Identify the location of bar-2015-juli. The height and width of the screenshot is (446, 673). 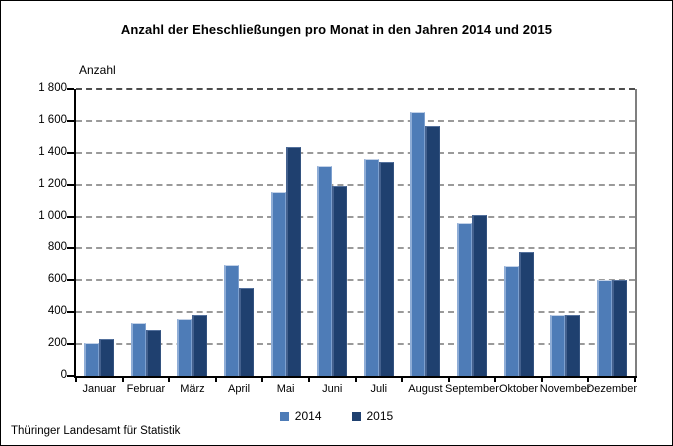
(386, 269).